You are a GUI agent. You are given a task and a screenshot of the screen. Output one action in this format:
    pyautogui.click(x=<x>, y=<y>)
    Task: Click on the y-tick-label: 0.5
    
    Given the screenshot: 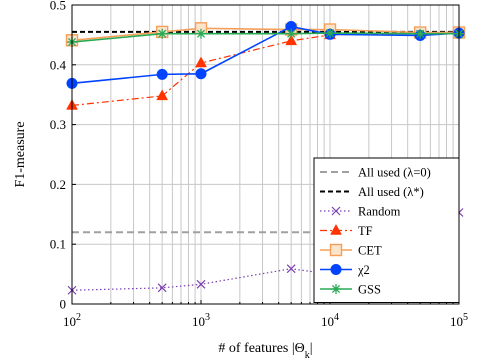 What is the action you would take?
    pyautogui.click(x=58, y=6)
    